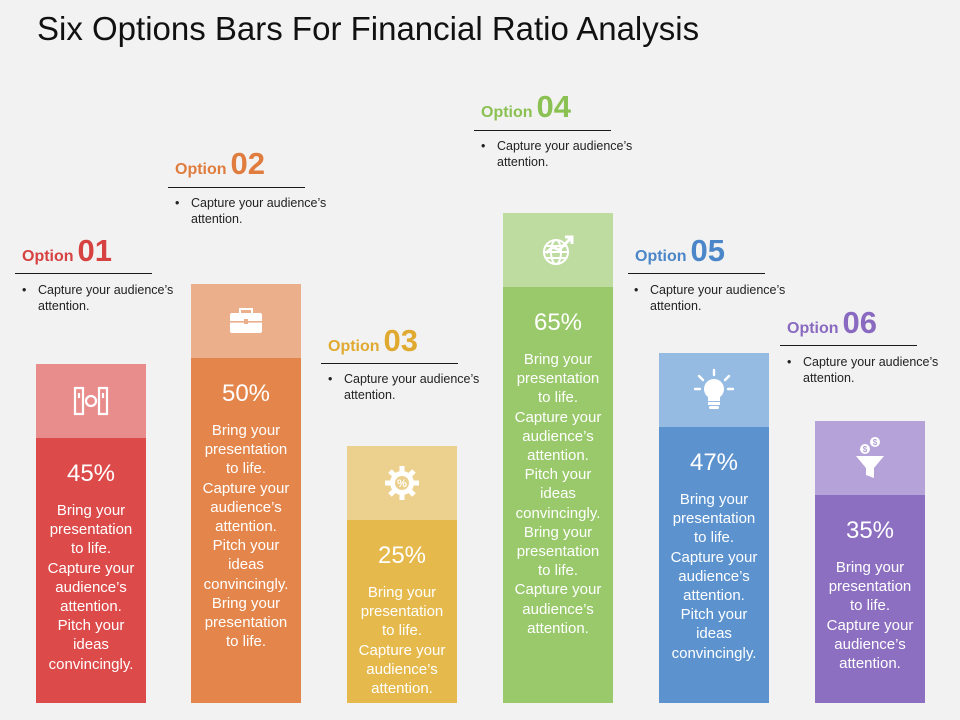 Image resolution: width=960 pixels, height=720 pixels. I want to click on percent-value: 47%, so click(714, 462).